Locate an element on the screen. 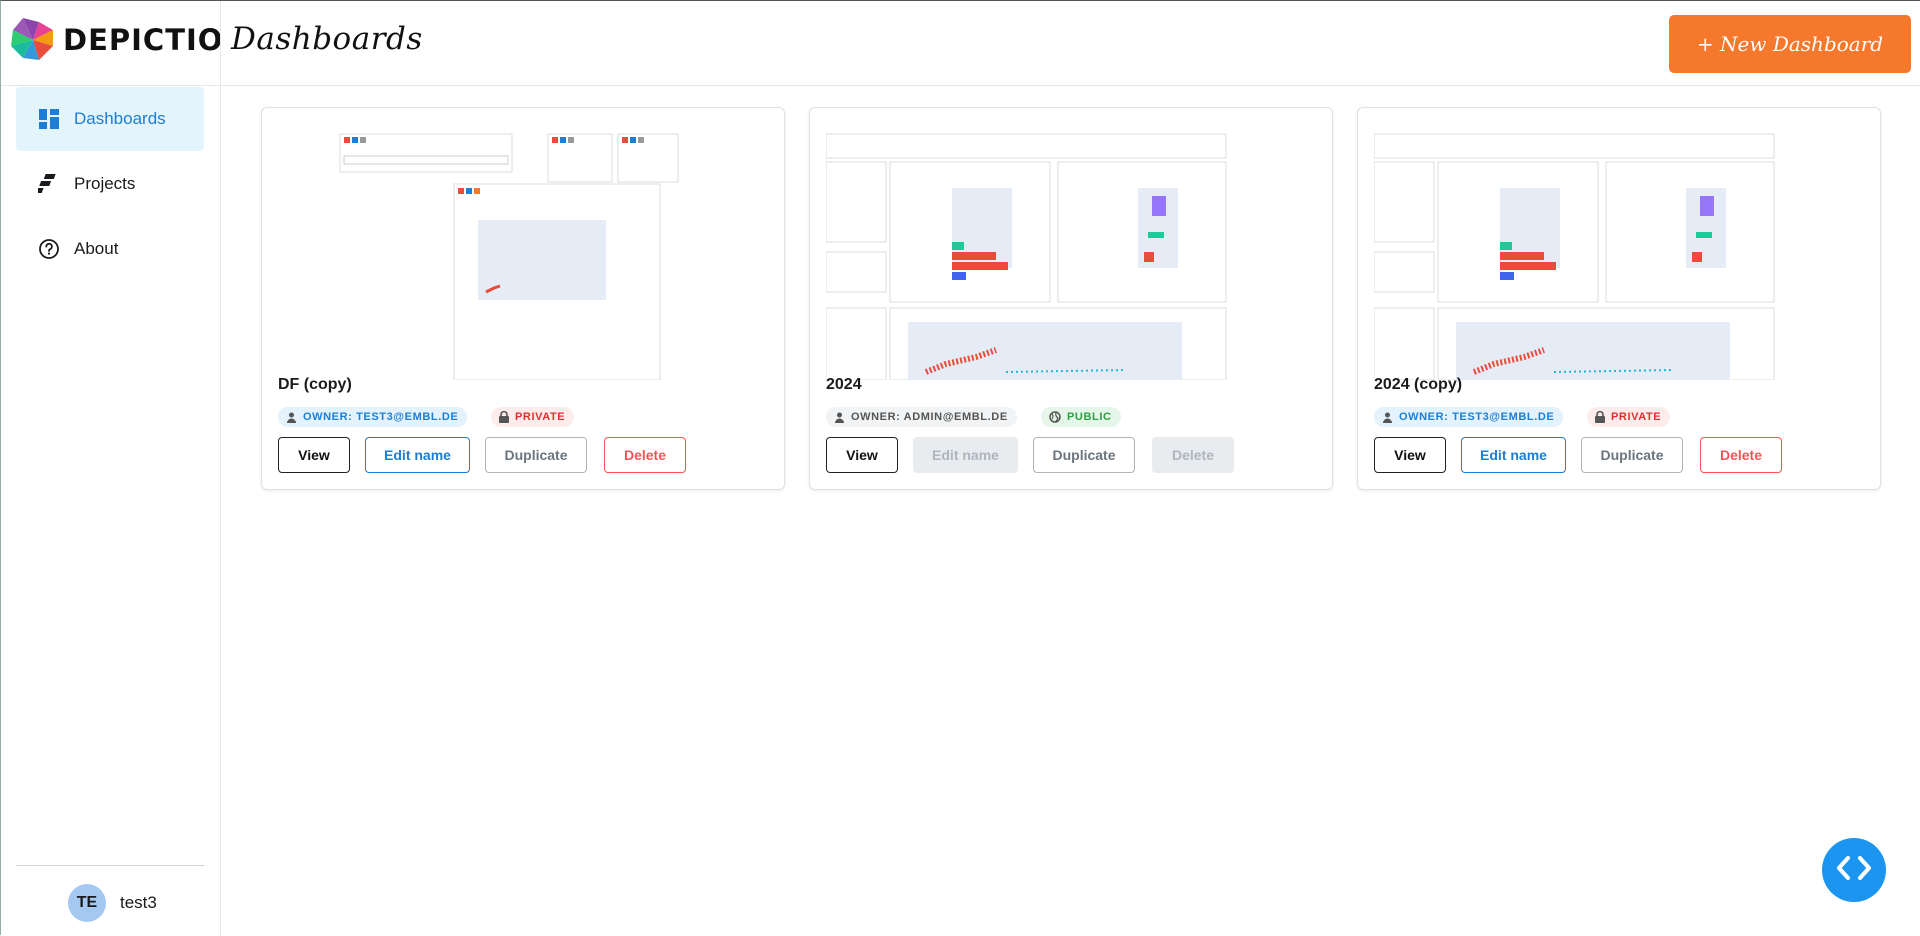 Image resolution: width=1920 pixels, height=936 pixels. dashboard-grid-icon is located at coordinates (49, 119).